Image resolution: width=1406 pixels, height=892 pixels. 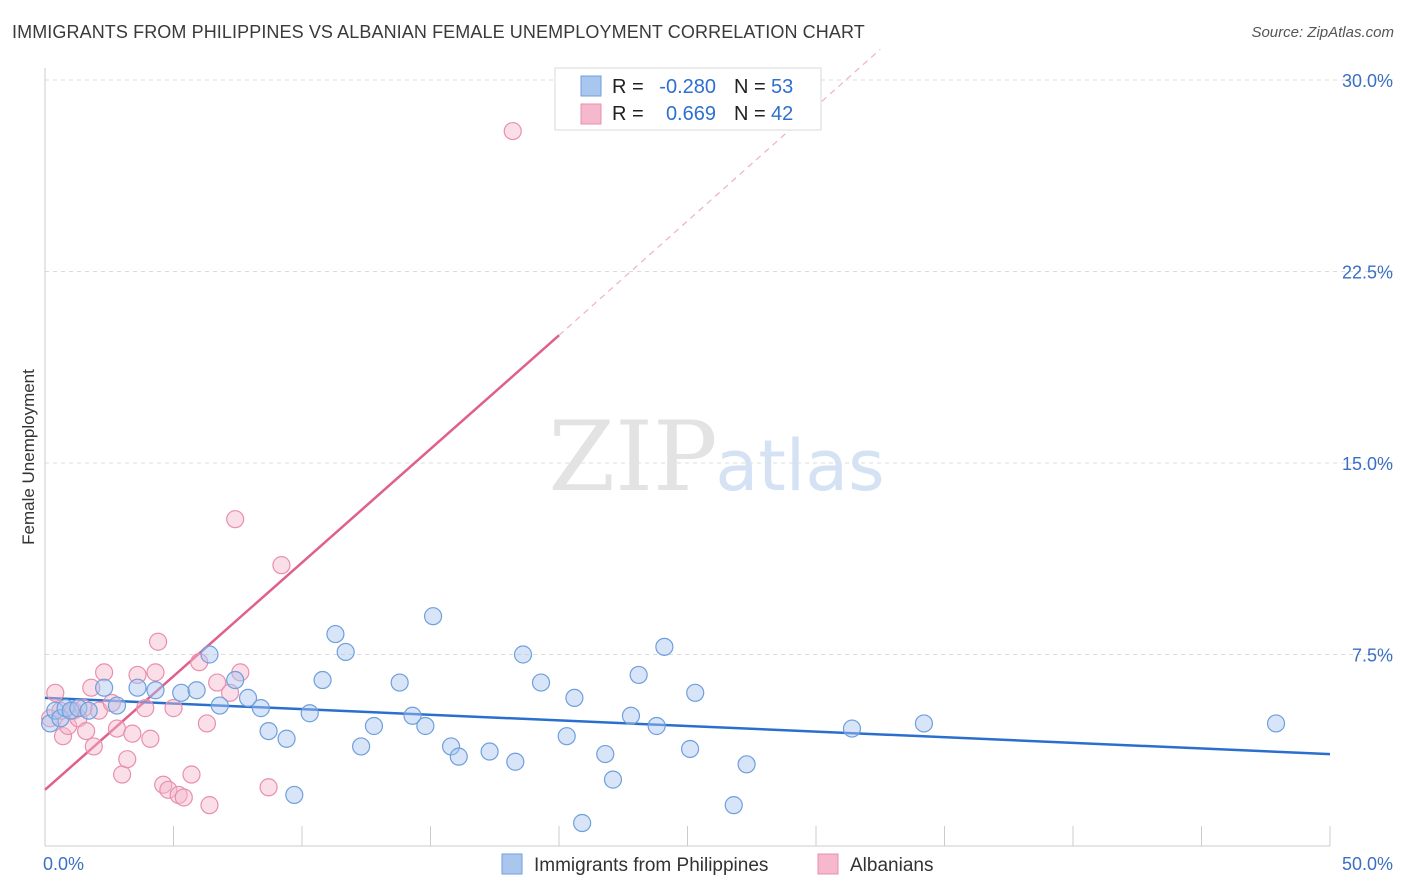 I want to click on watermark: ZIP atlas, so click(x=716, y=457).